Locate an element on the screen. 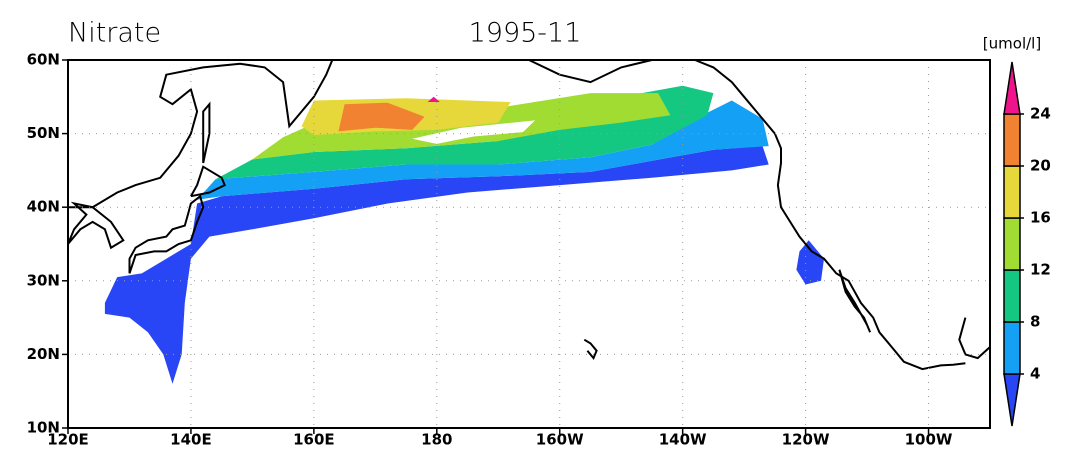 This screenshot has width=1074, height=472. colorbar-label: 24 is located at coordinates (1040, 114).